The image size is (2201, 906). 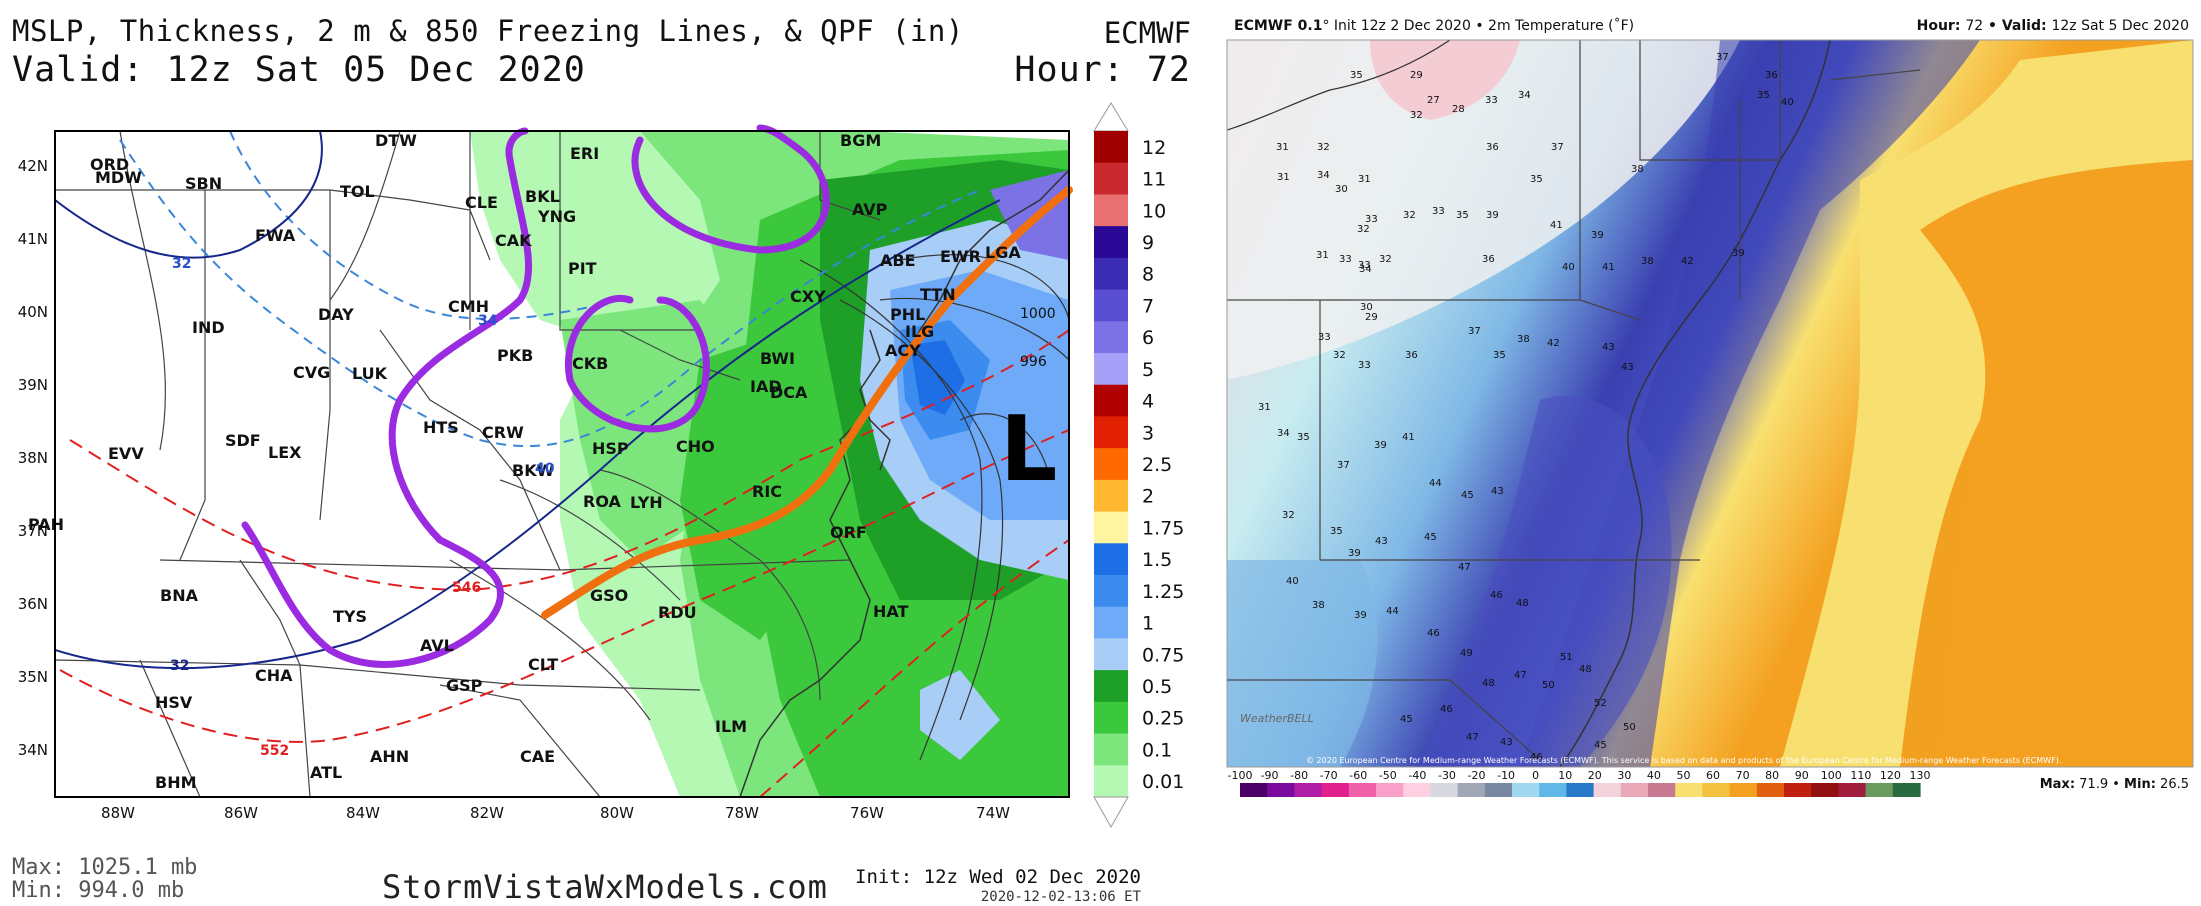 I want to click on colorbar-label: 10, so click(x=1154, y=211).